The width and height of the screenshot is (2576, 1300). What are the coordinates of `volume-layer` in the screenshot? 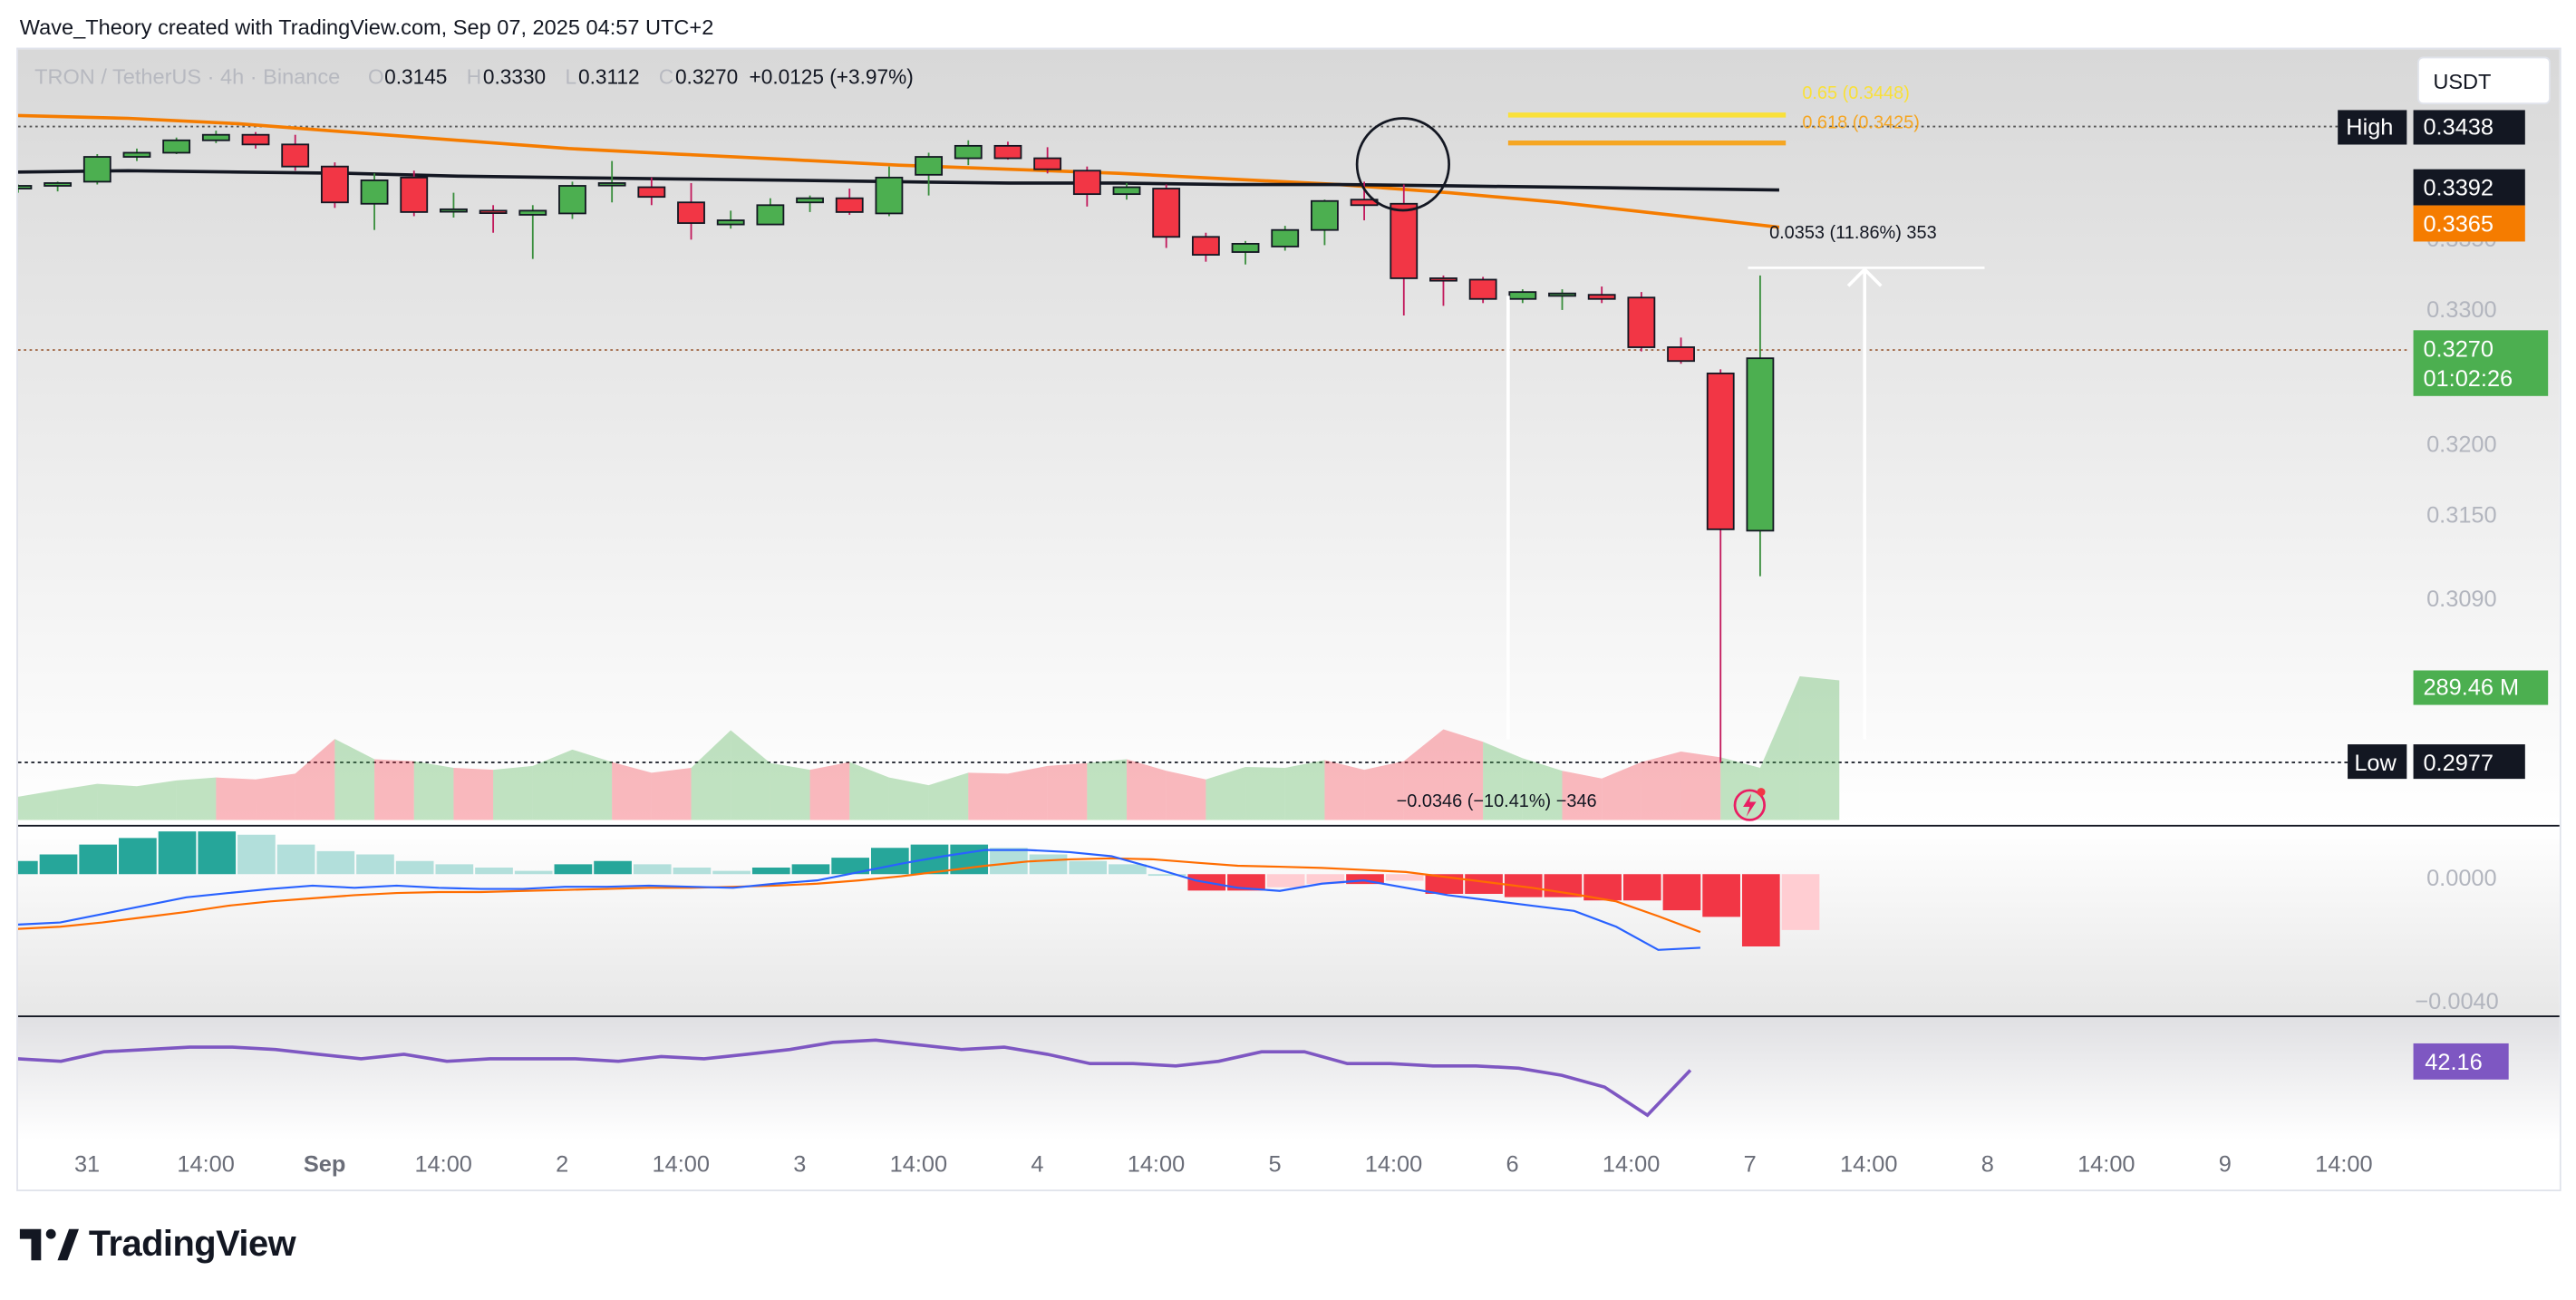 It's located at (928, 748).